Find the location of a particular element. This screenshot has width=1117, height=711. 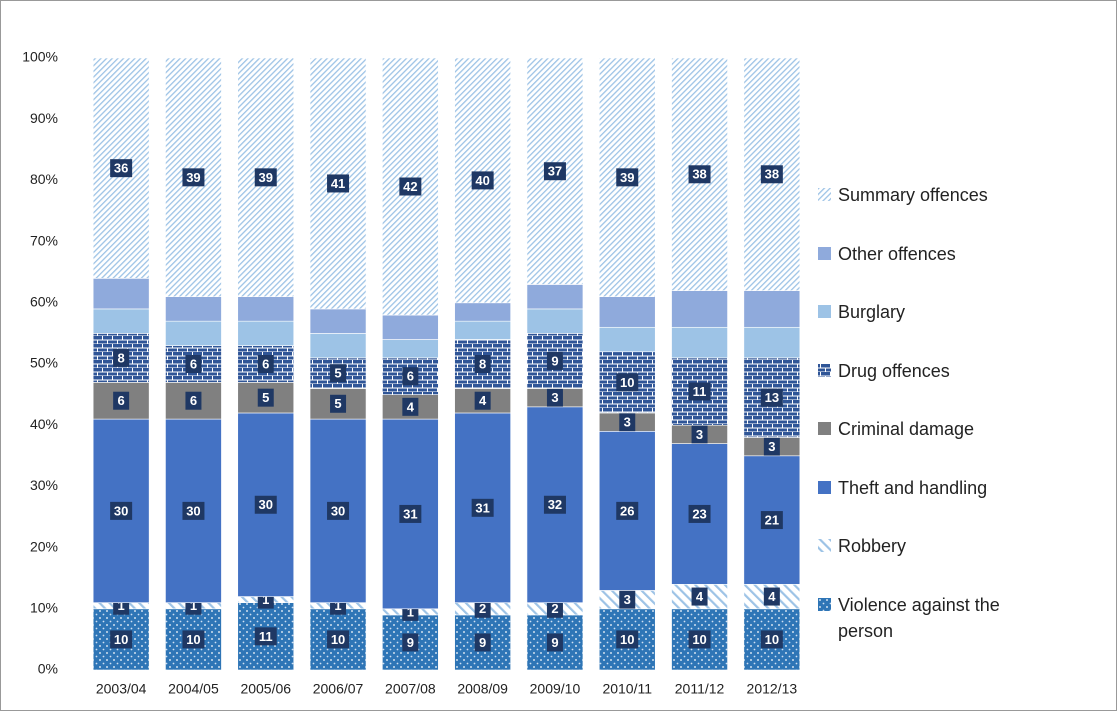

legend-item: Summary offences is located at coordinates (938, 195).